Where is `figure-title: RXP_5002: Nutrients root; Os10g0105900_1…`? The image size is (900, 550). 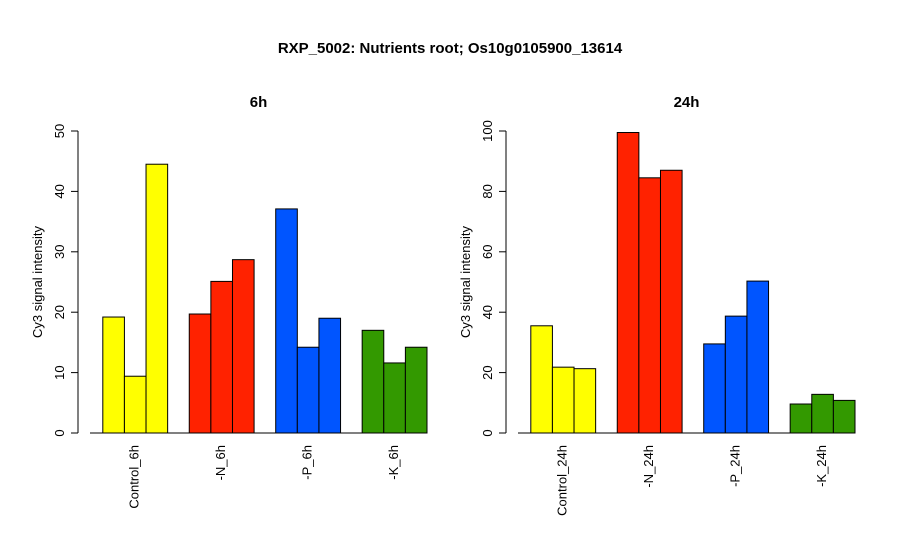 figure-title: RXP_5002: Nutrients root; Os10g0105900_1… is located at coordinates (450, 48).